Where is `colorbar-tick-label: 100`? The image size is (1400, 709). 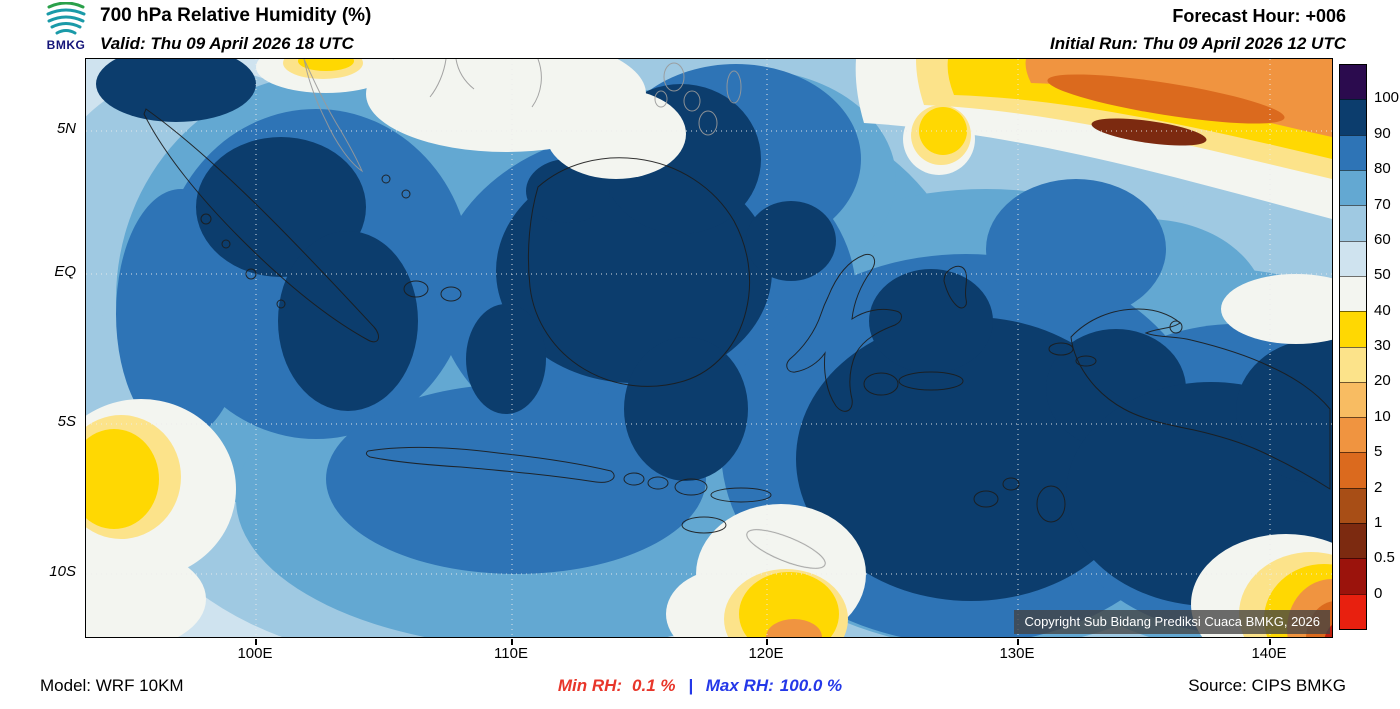
colorbar-tick-label: 100 is located at coordinates (1387, 98).